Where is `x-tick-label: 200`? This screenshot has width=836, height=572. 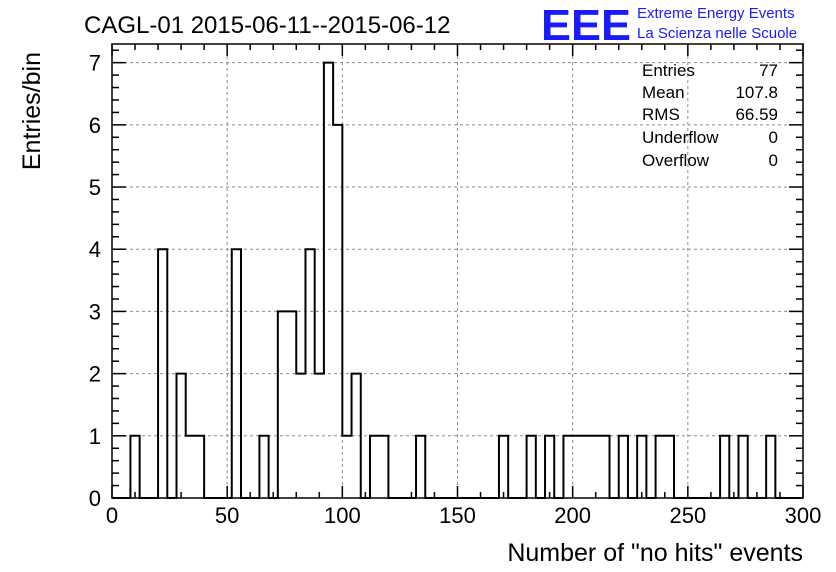 x-tick-label: 200 is located at coordinates (572, 515).